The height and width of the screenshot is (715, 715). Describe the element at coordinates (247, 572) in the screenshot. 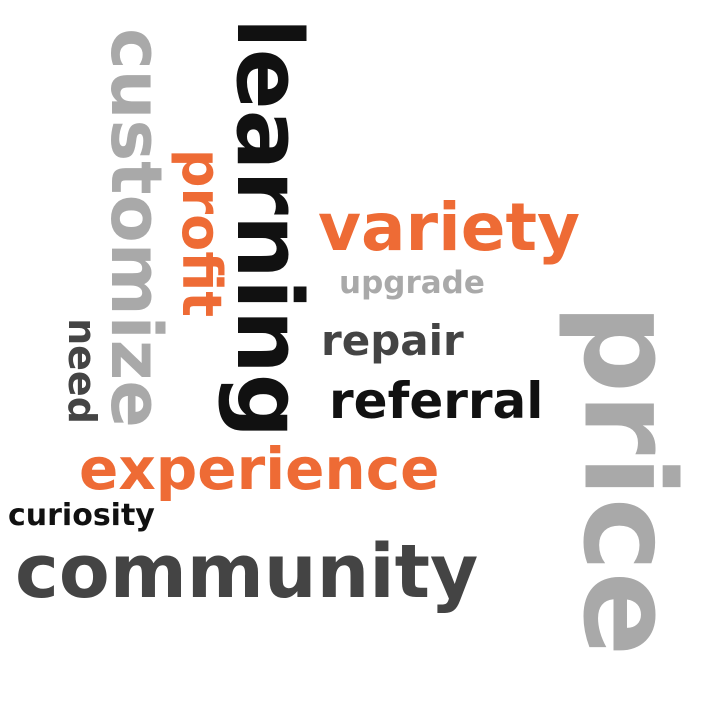

I see `word-community: community` at that location.